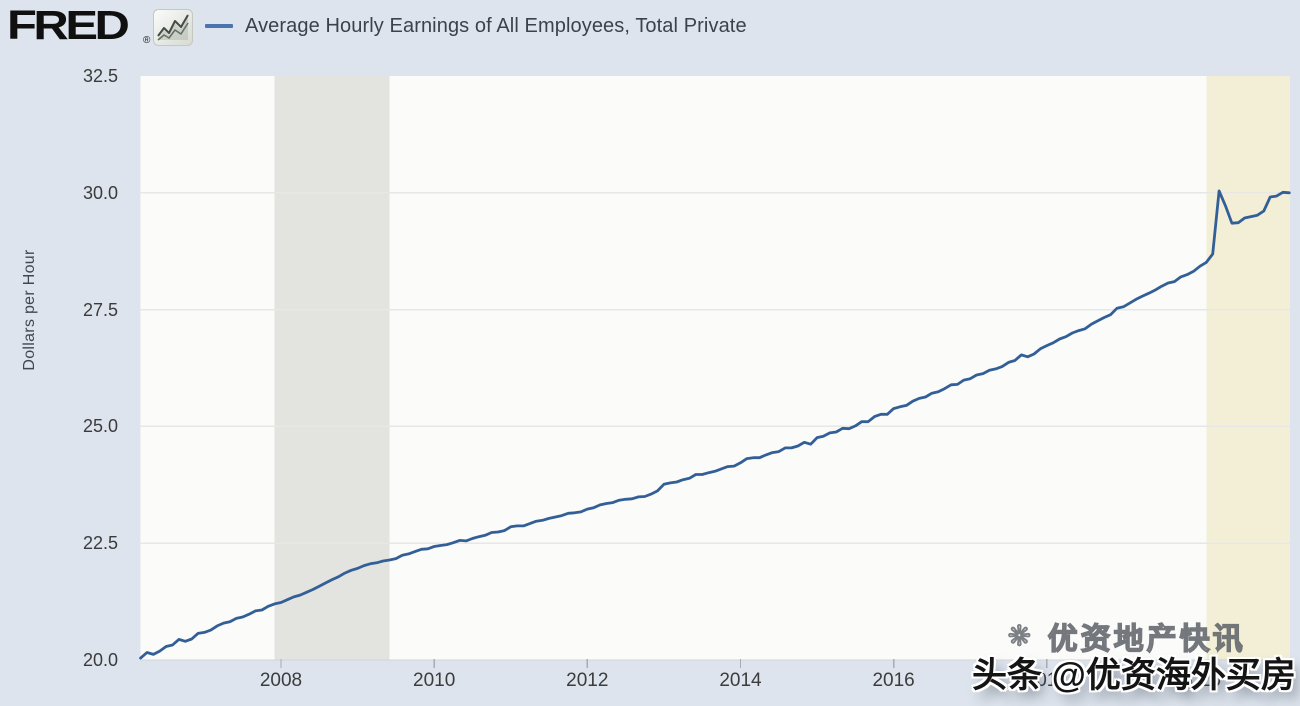 This screenshot has width=1300, height=706. Describe the element at coordinates (68, 25) in the screenshot. I see `fred-logo: FRED` at that location.